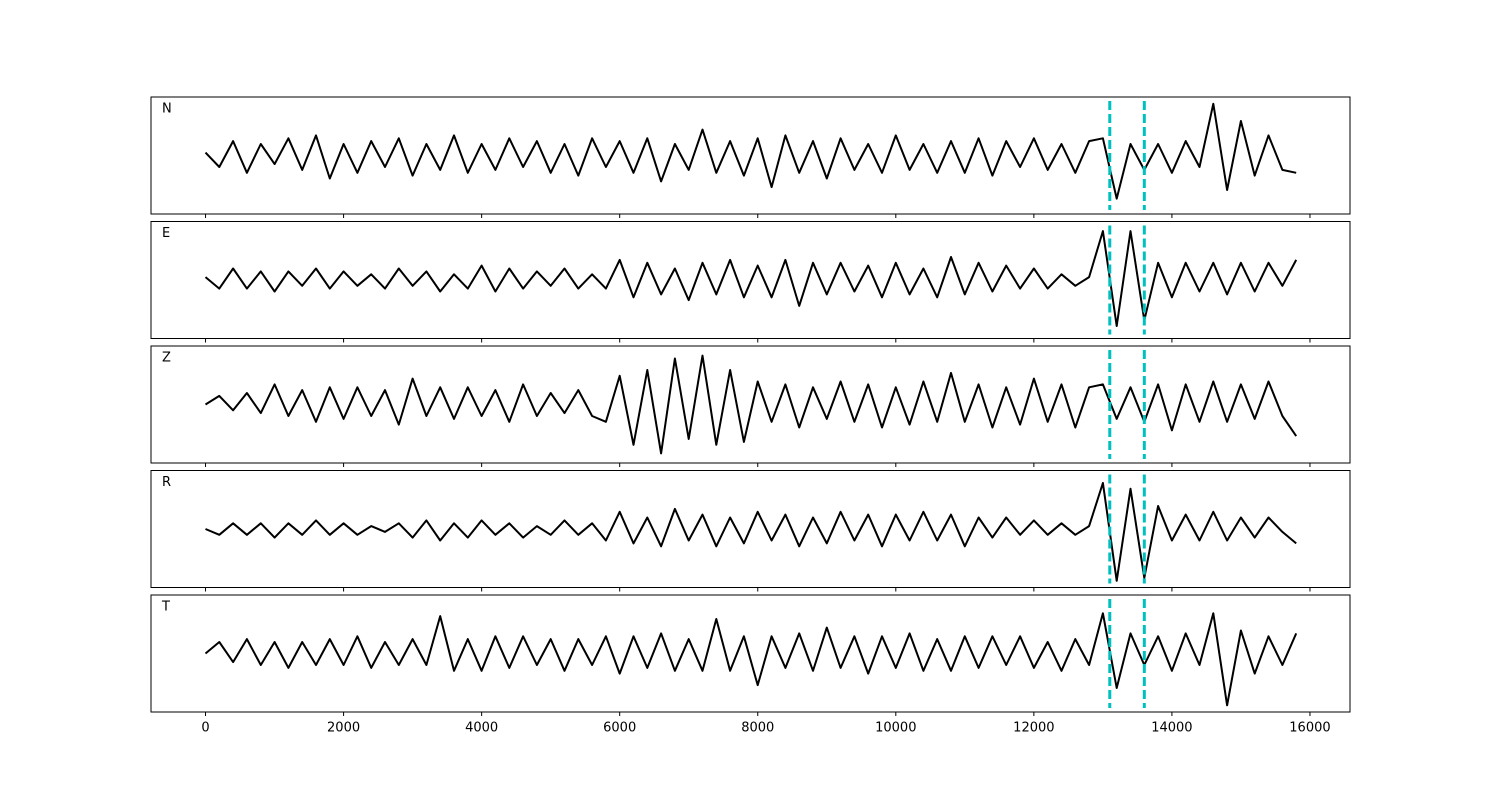 The image size is (1500, 800). Describe the element at coordinates (619, 728) in the screenshot. I see `x-tick-label: 6000` at that location.